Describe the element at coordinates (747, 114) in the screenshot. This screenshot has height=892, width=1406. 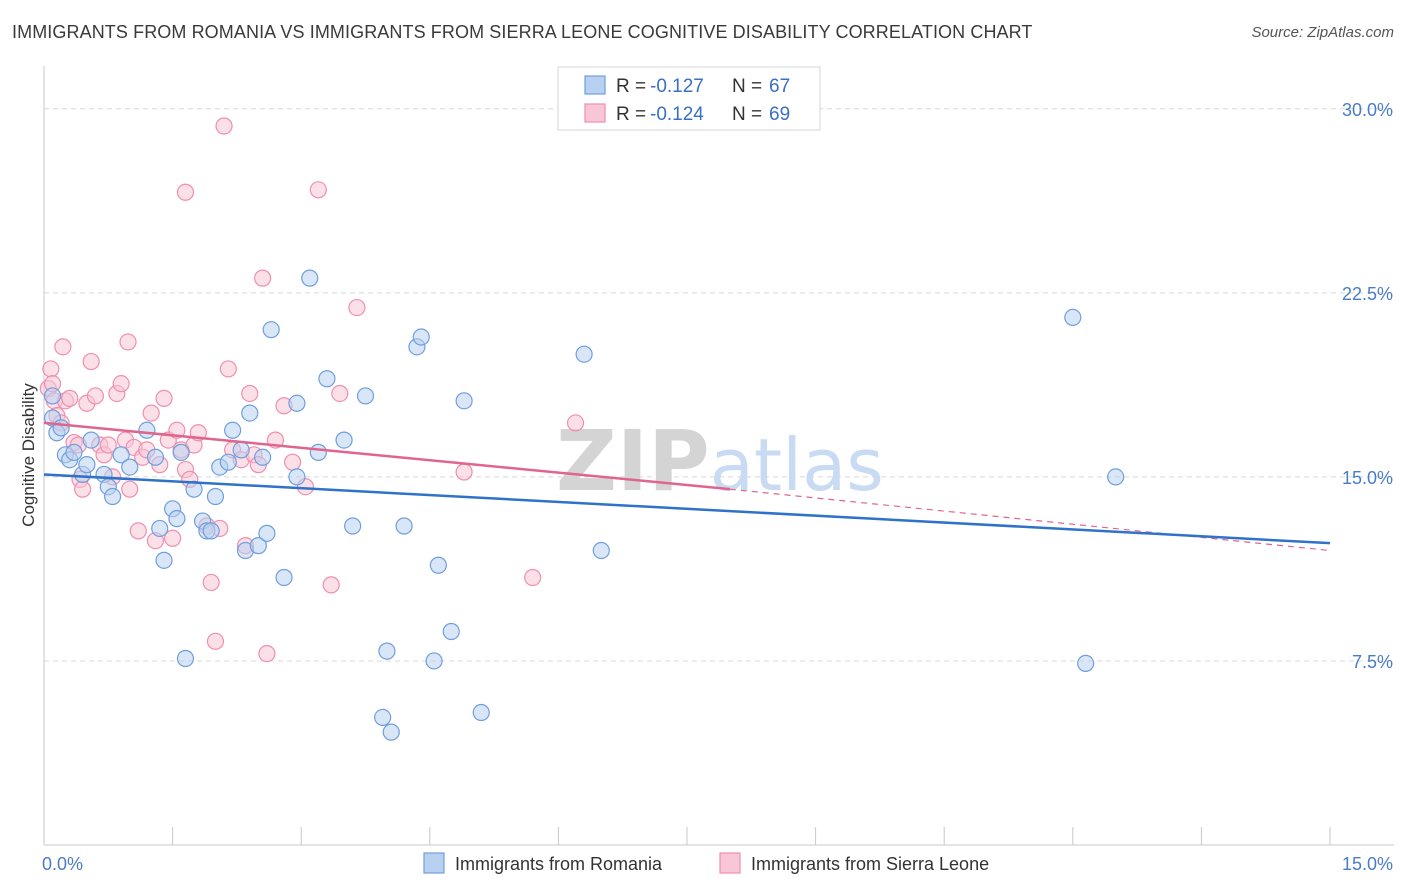
I see `legend-n-label-sierra-leone: N =` at that location.